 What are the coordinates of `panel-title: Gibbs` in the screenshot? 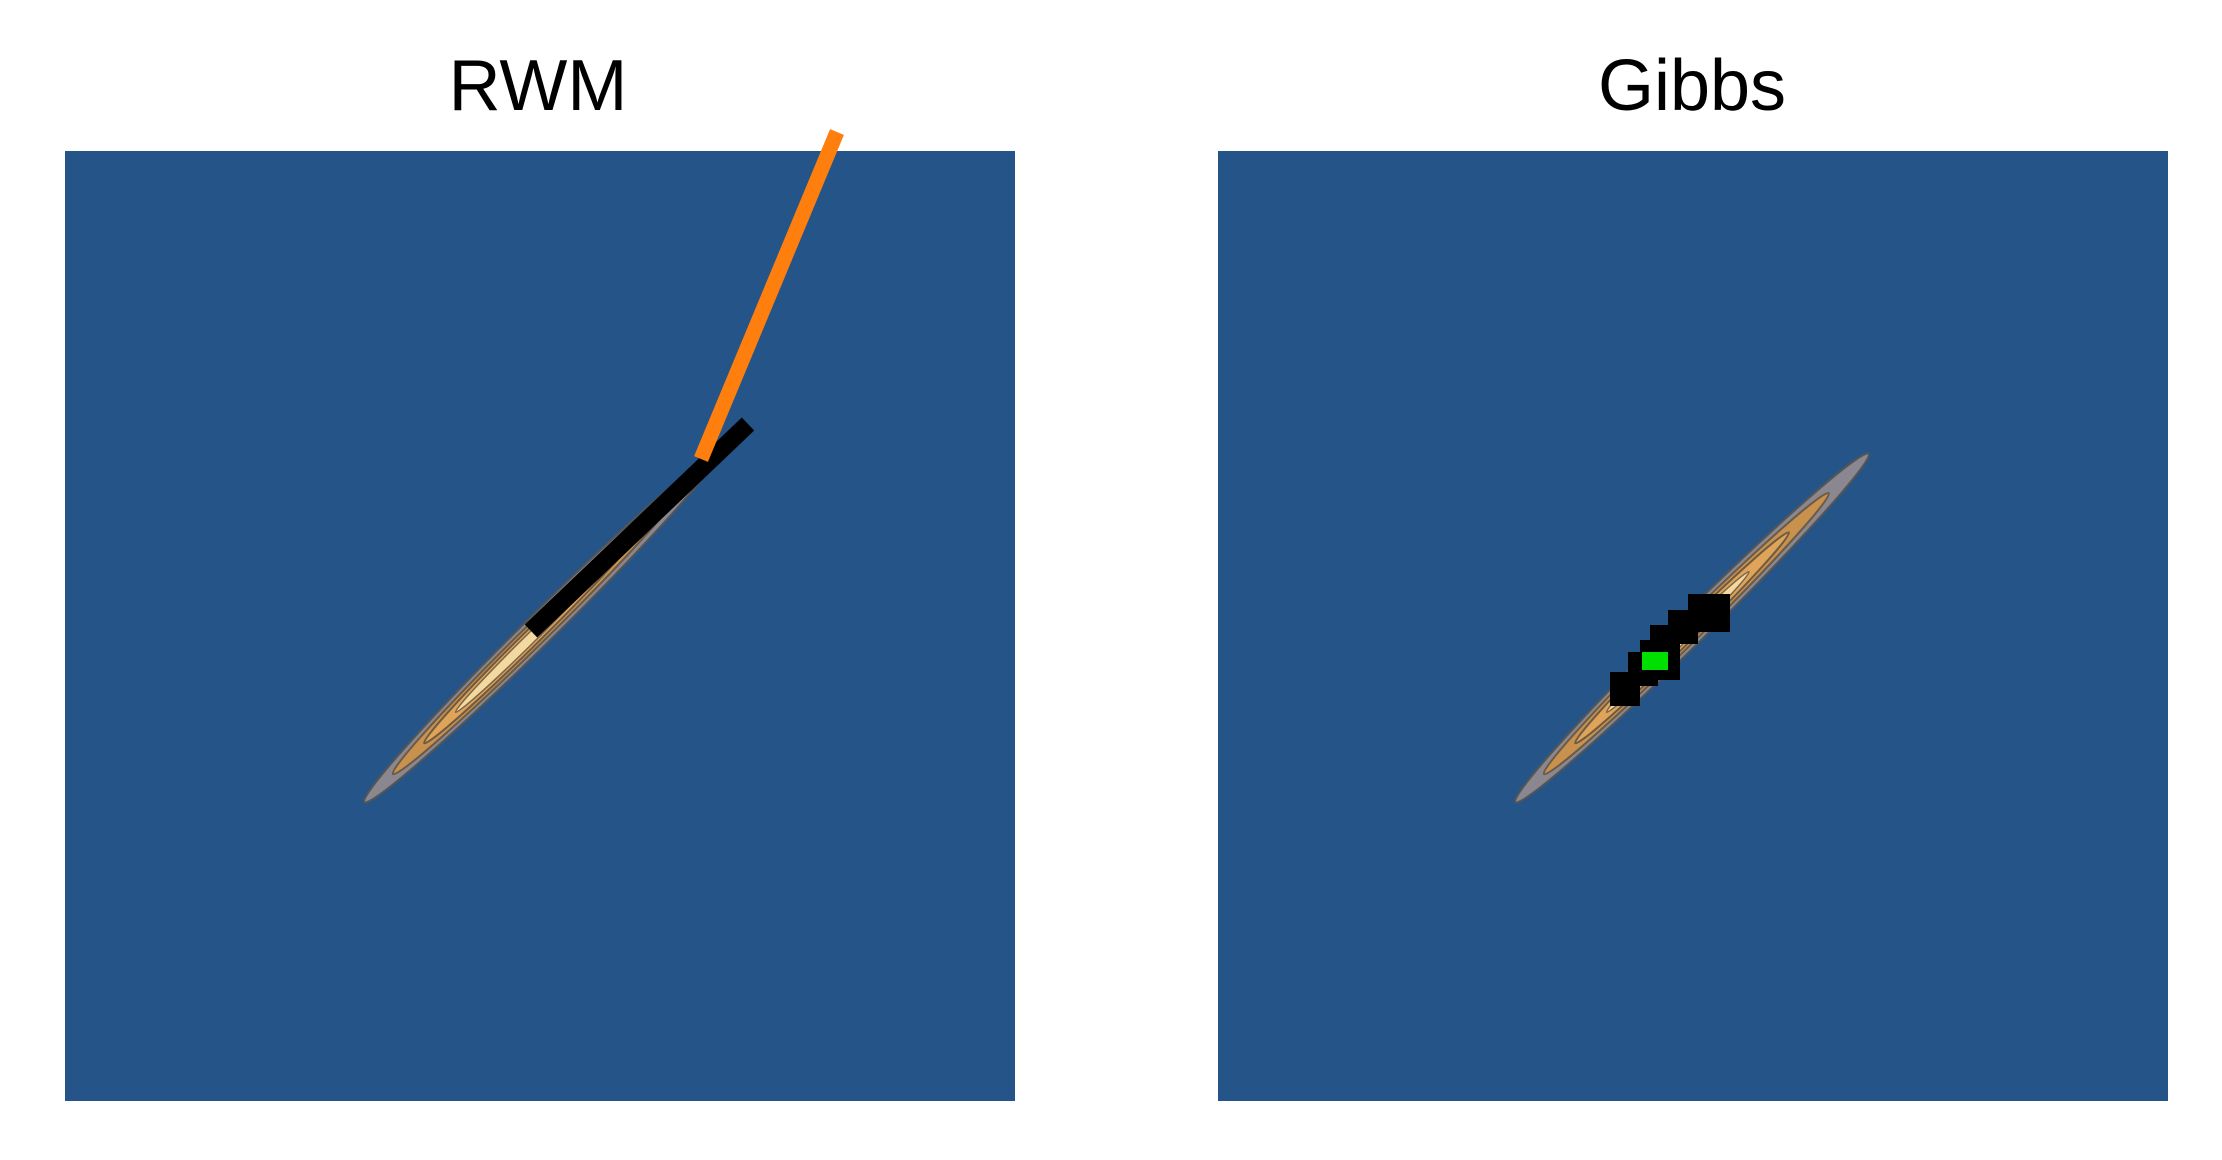 It's located at (1692, 86).